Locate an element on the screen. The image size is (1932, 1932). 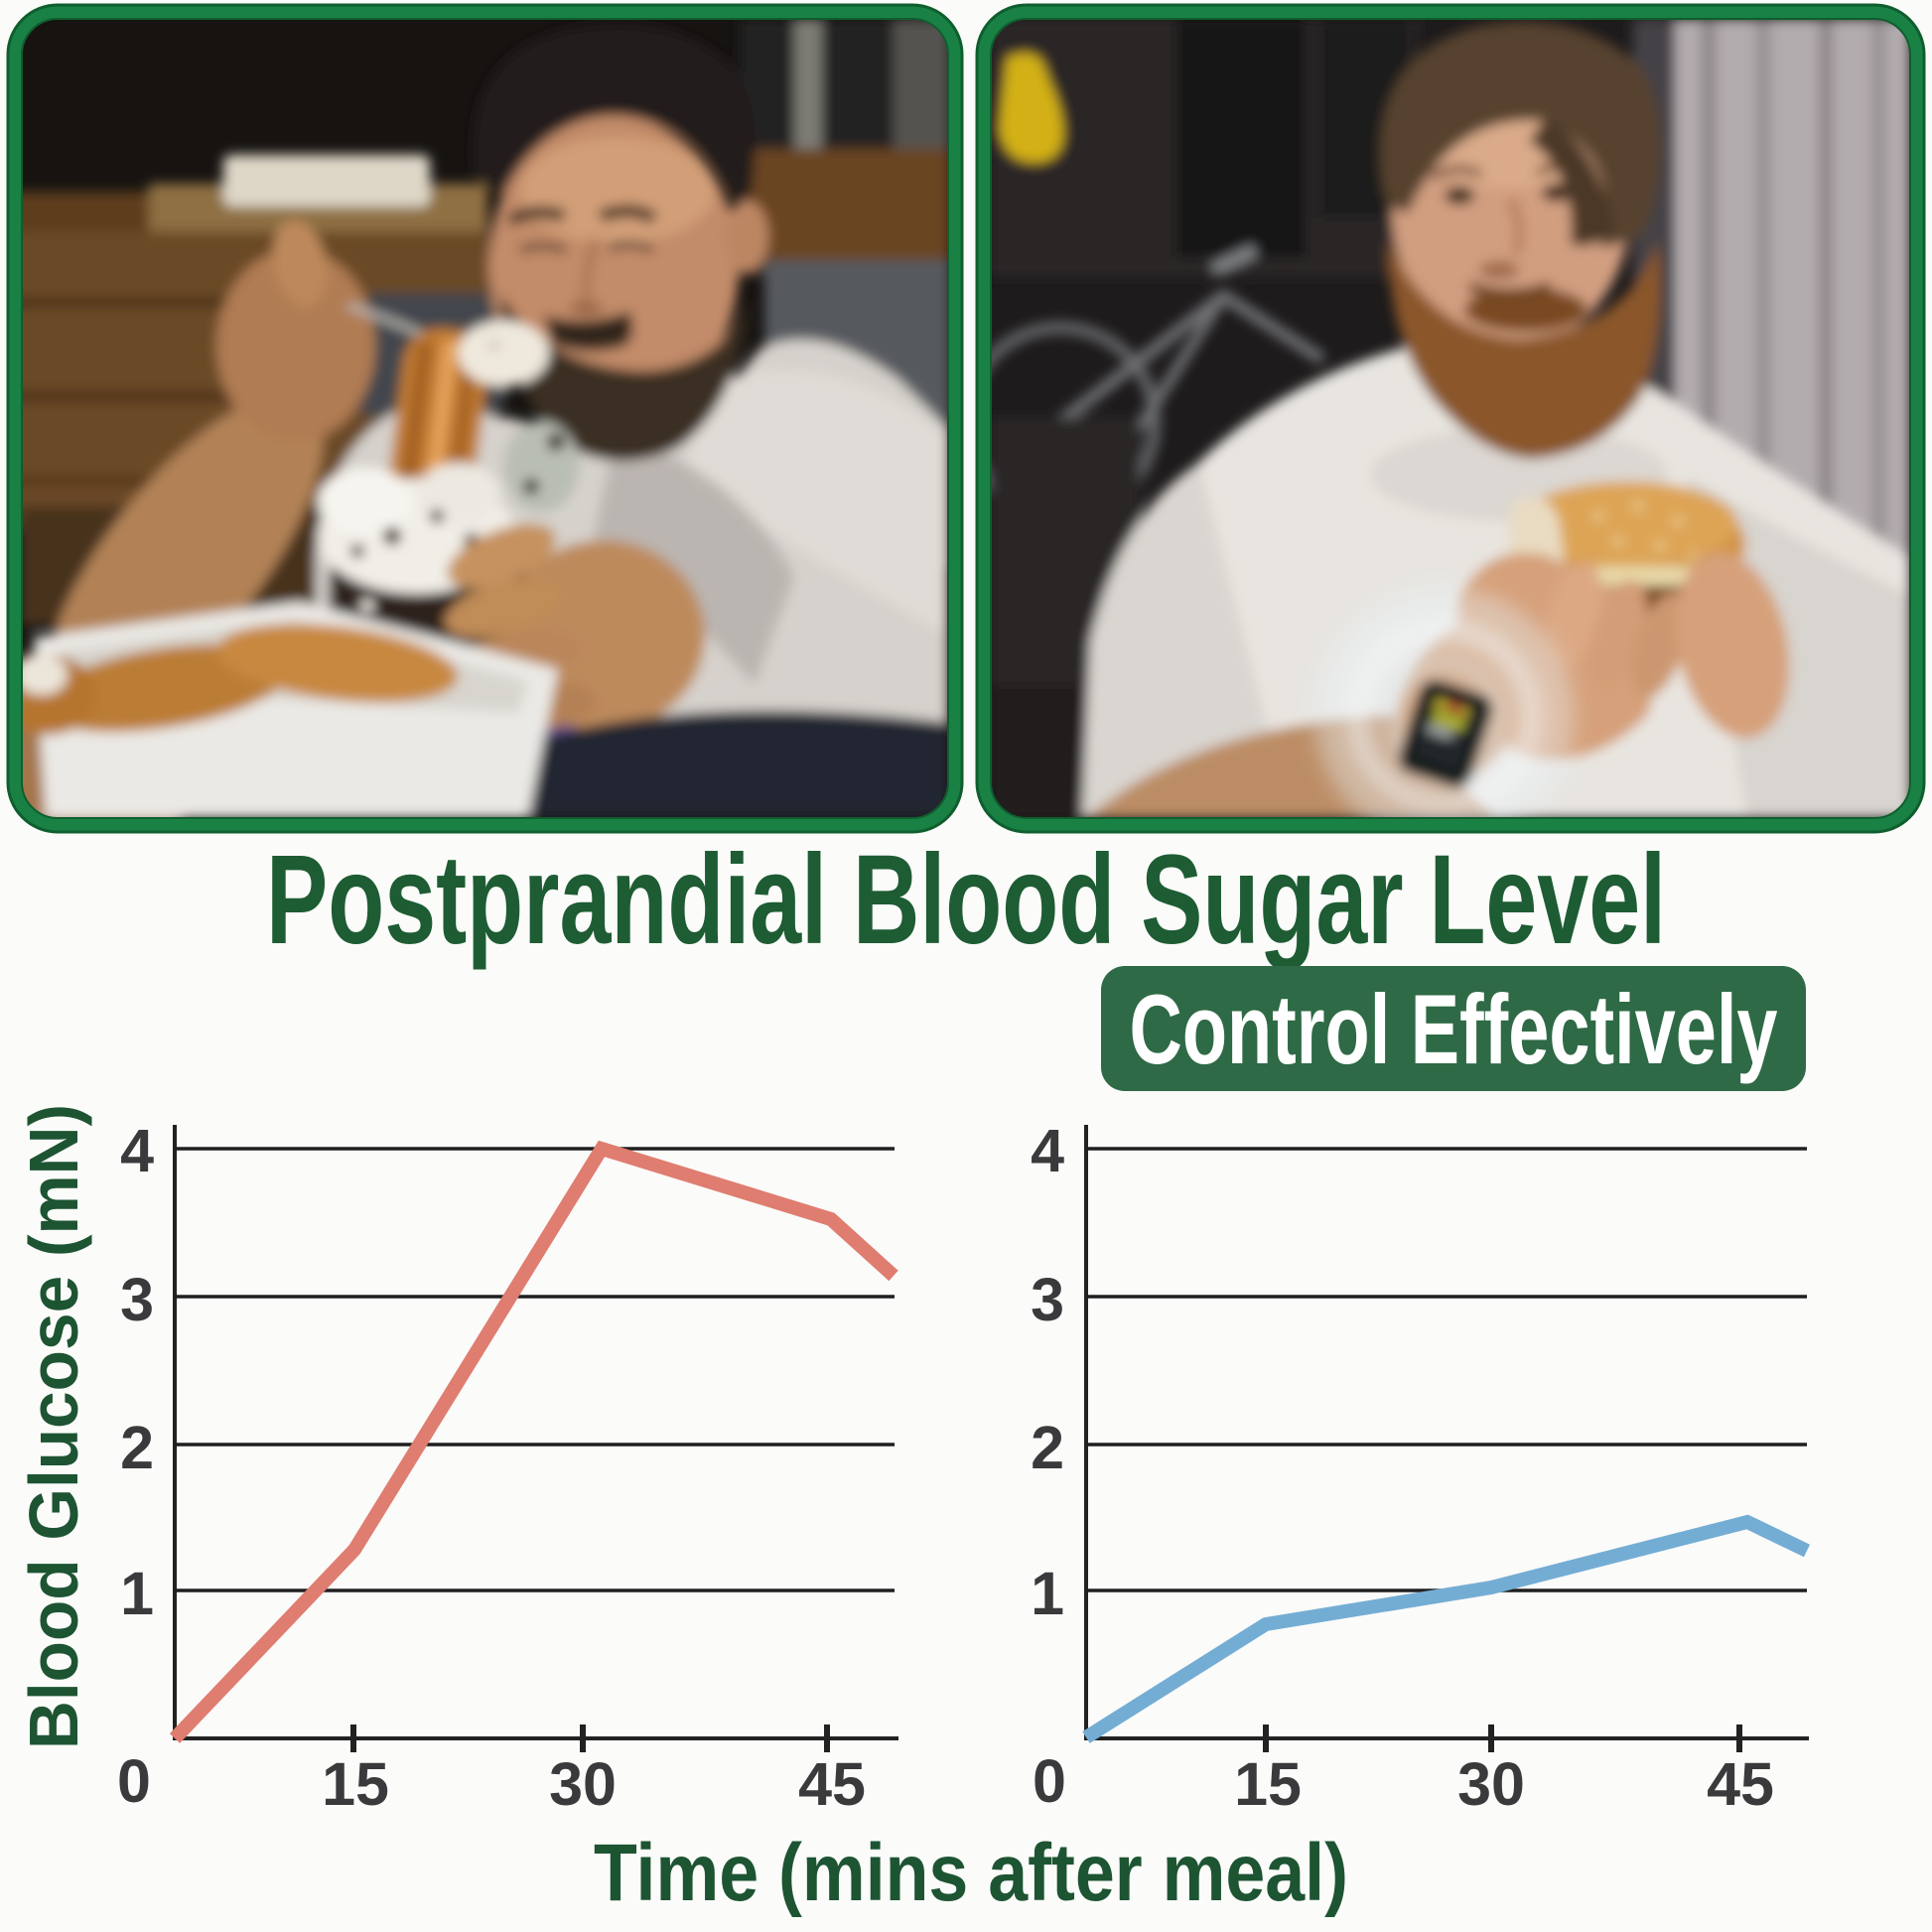
svg-text: Blood Glucose (mN) is located at coordinates (53, 1427).